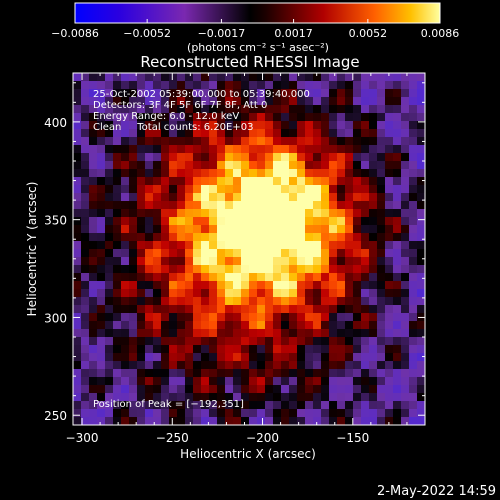 The height and width of the screenshot is (500, 500). What do you see at coordinates (55, 416) in the screenshot?
I see `y-tick-label: 250` at bounding box center [55, 416].